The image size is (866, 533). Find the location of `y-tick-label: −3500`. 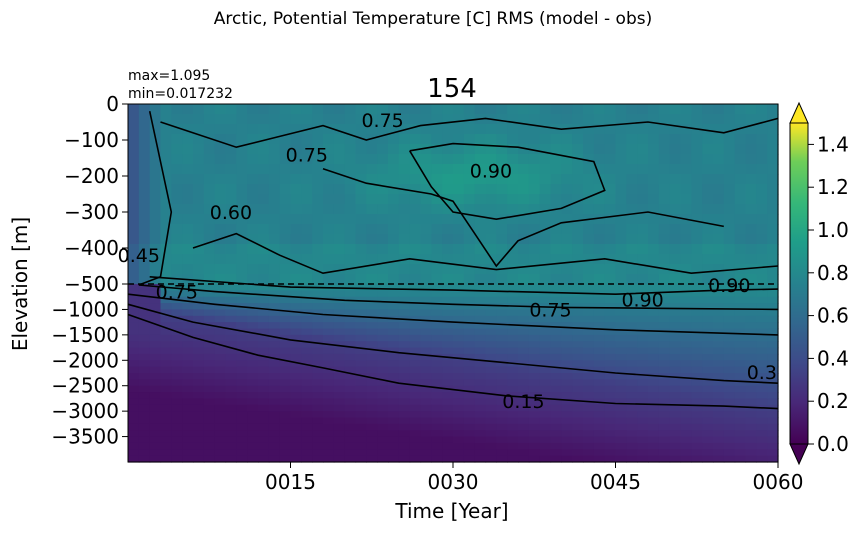

y-tick-label: −3500 is located at coordinates (85, 437).